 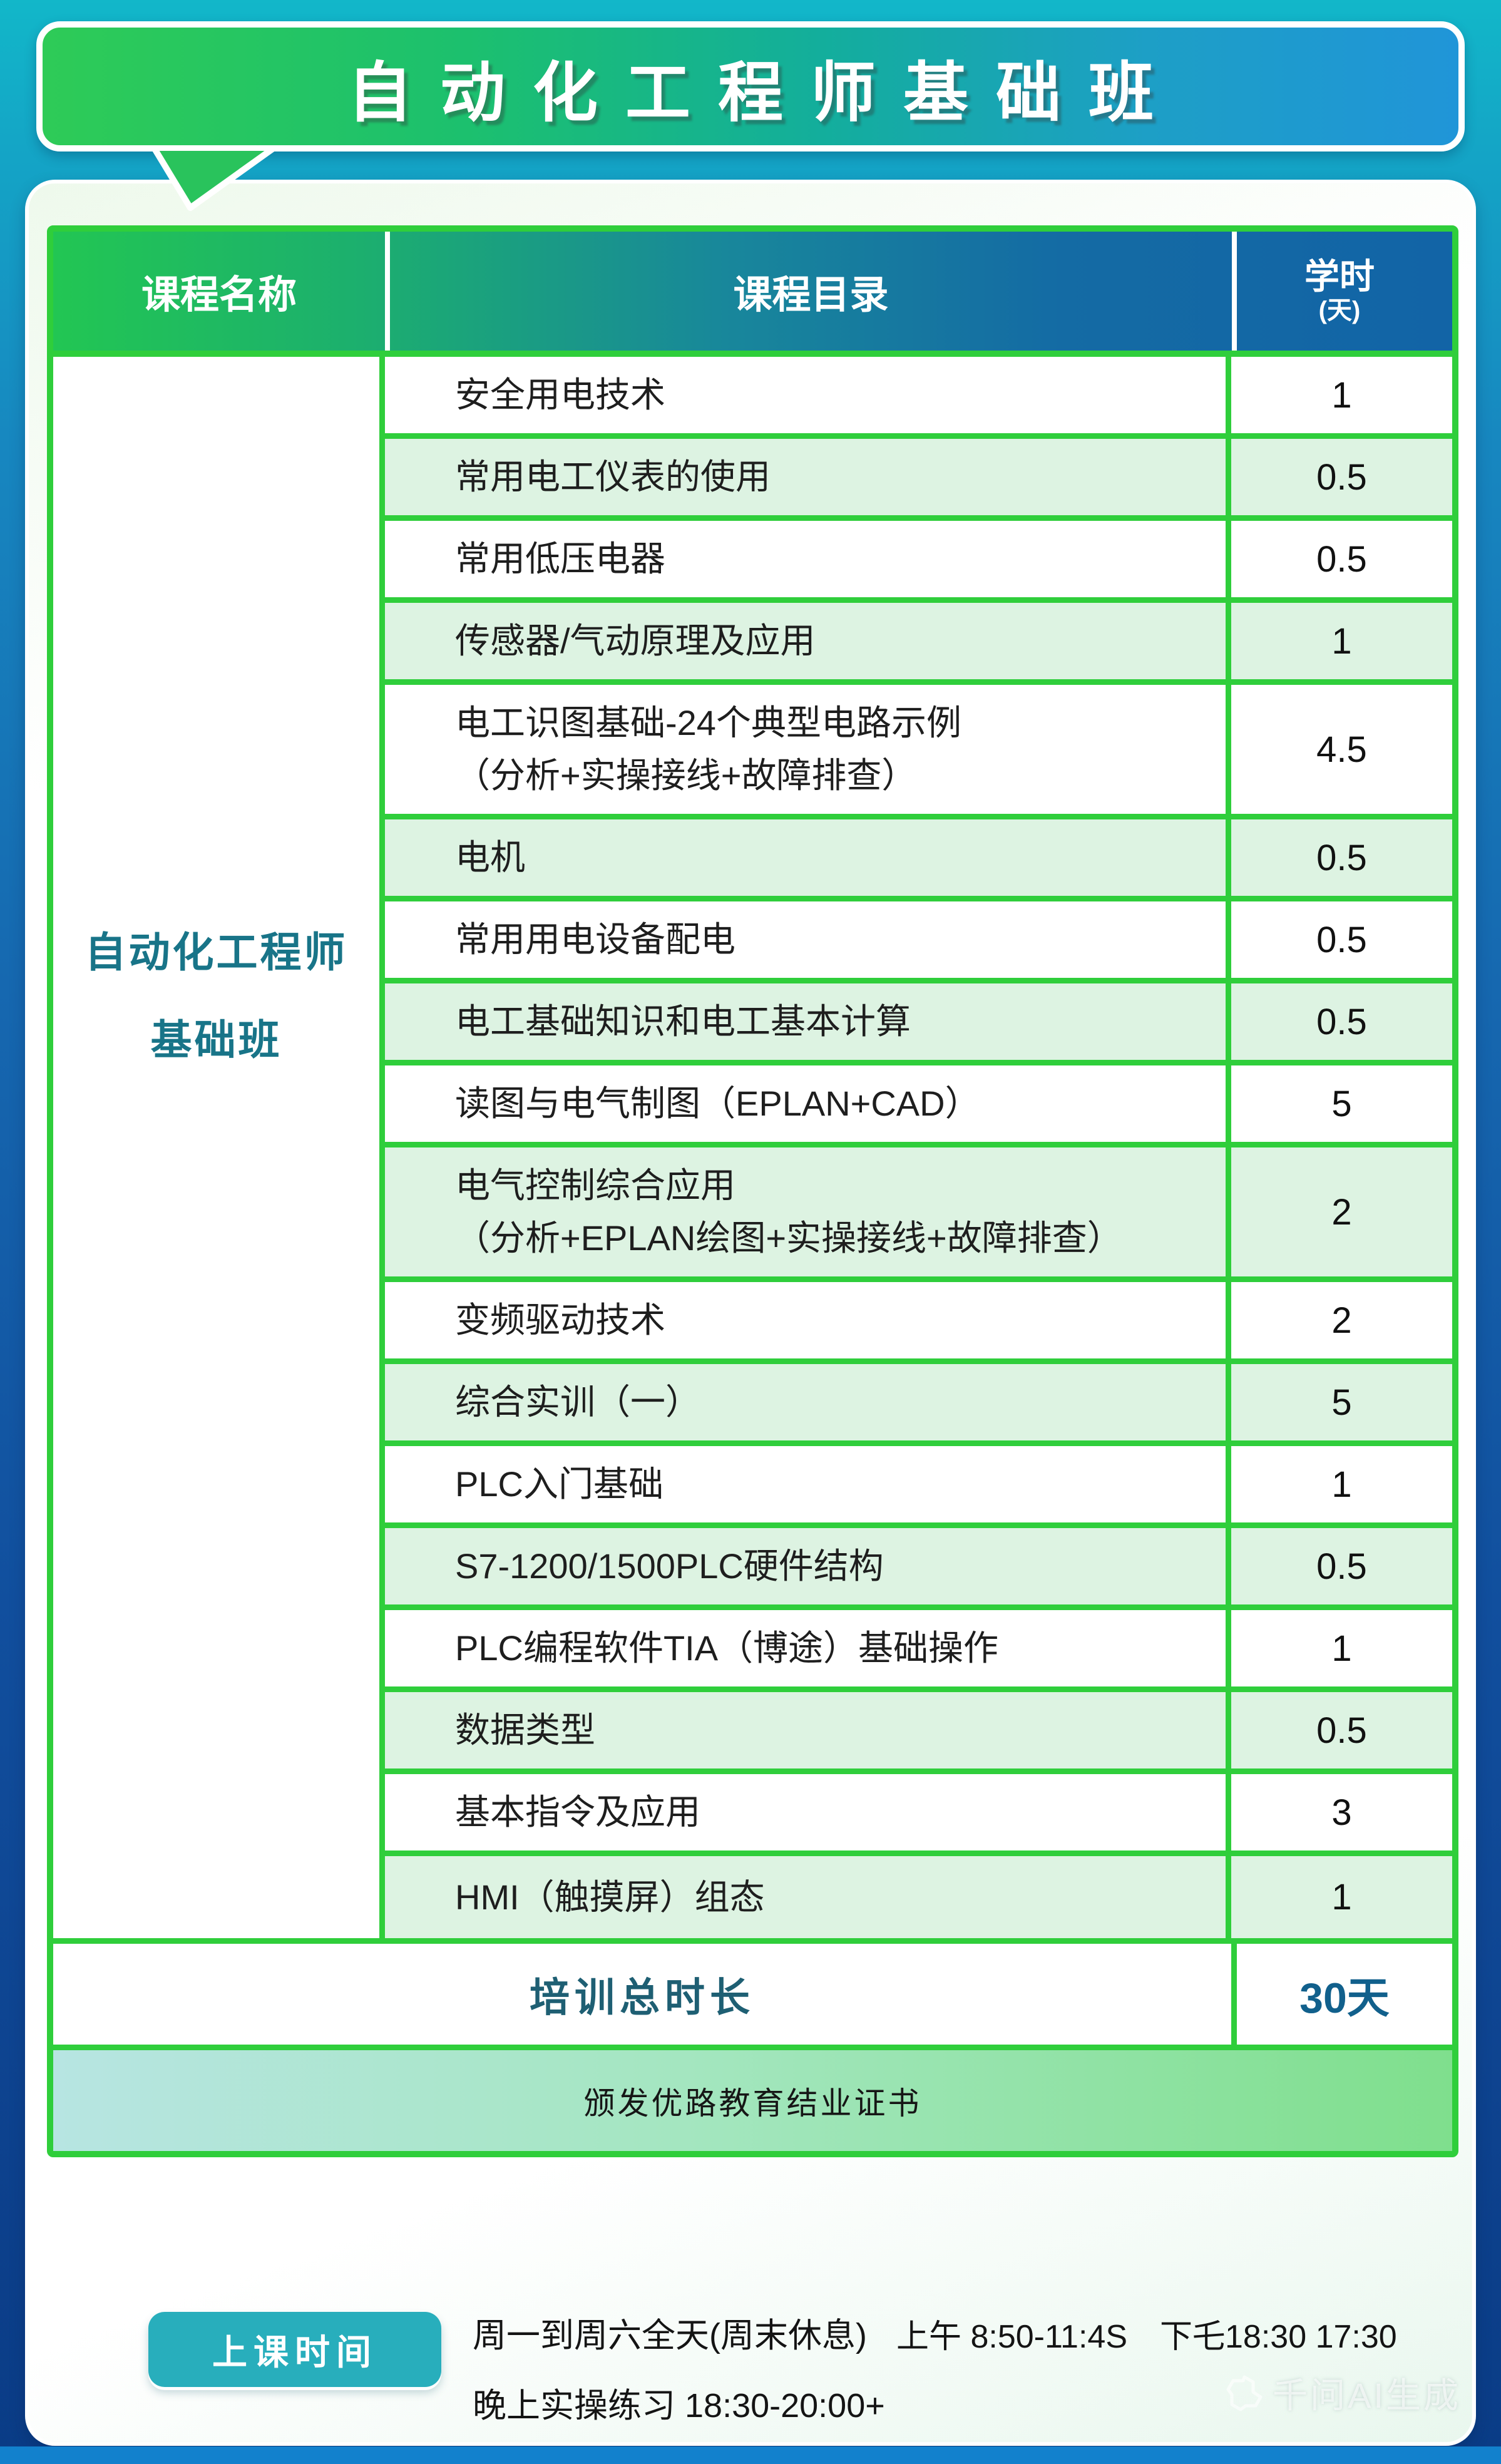 I want to click on table-row: PLC入门基础 1, so click(x=918, y=1487).